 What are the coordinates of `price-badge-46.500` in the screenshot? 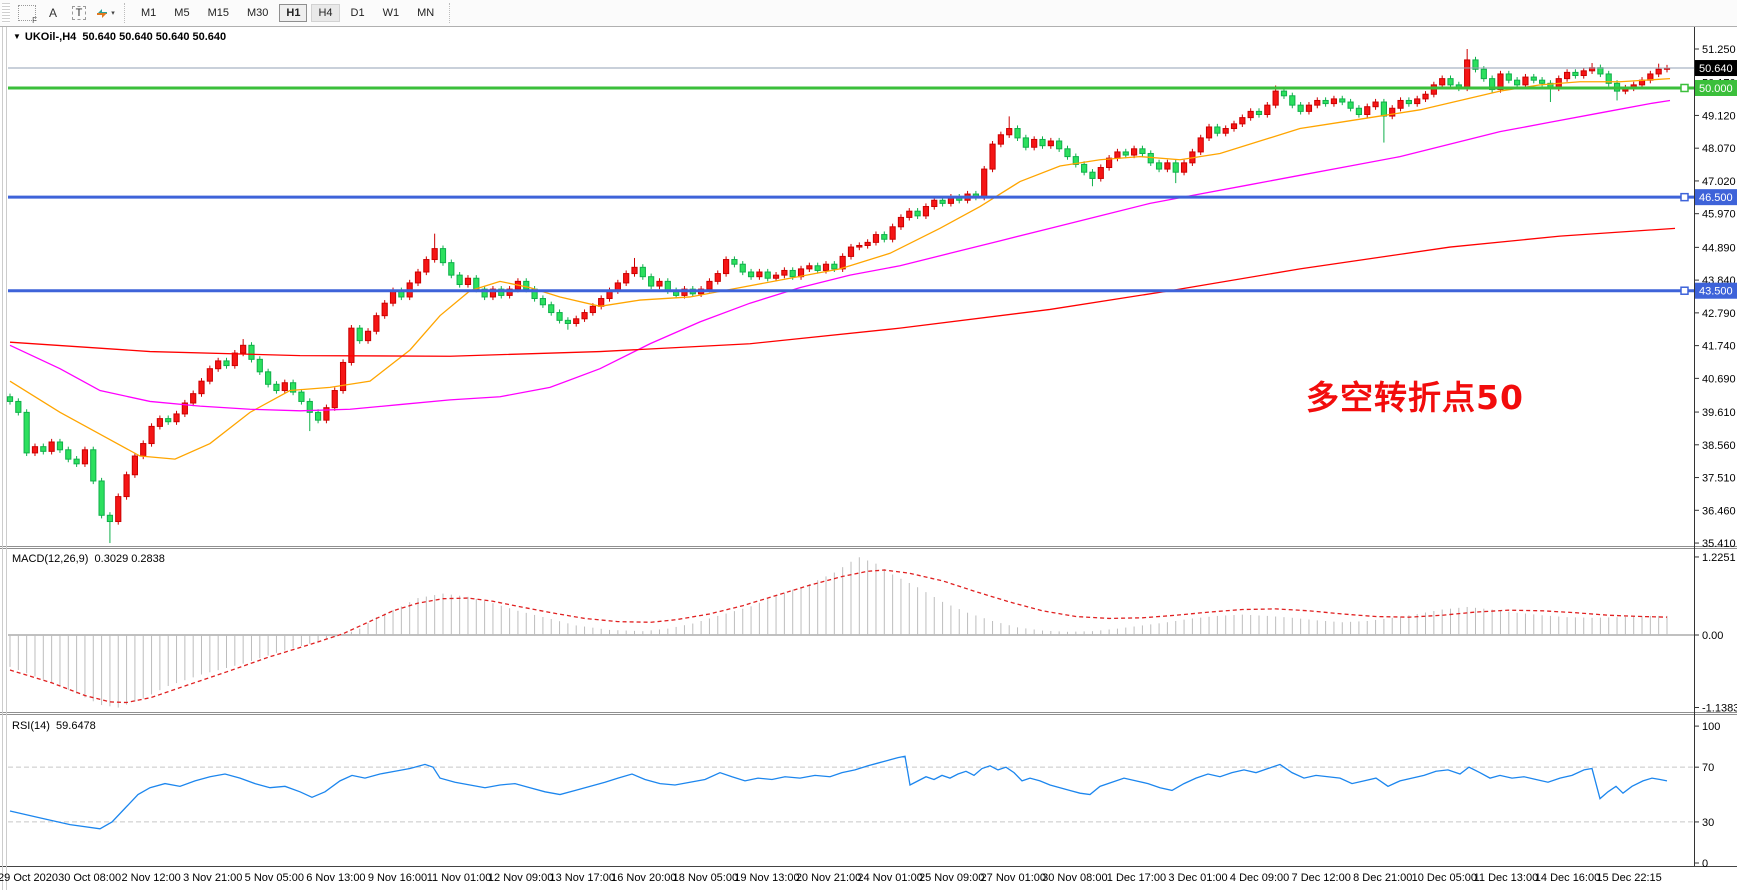 It's located at (1716, 197).